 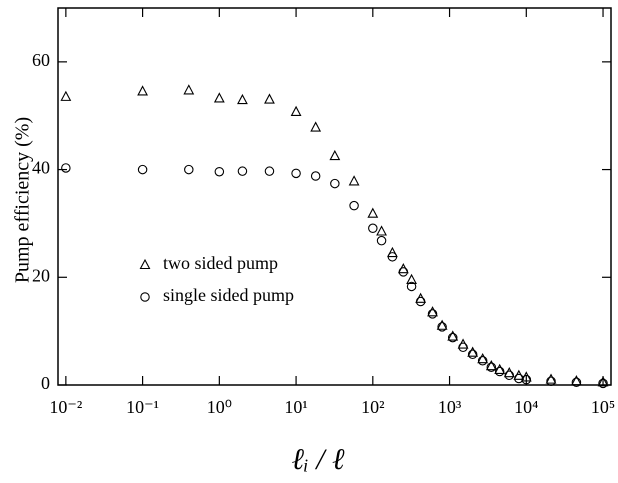 What do you see at coordinates (450, 407) in the screenshot?
I see `x-tick-label: 10³` at bounding box center [450, 407].